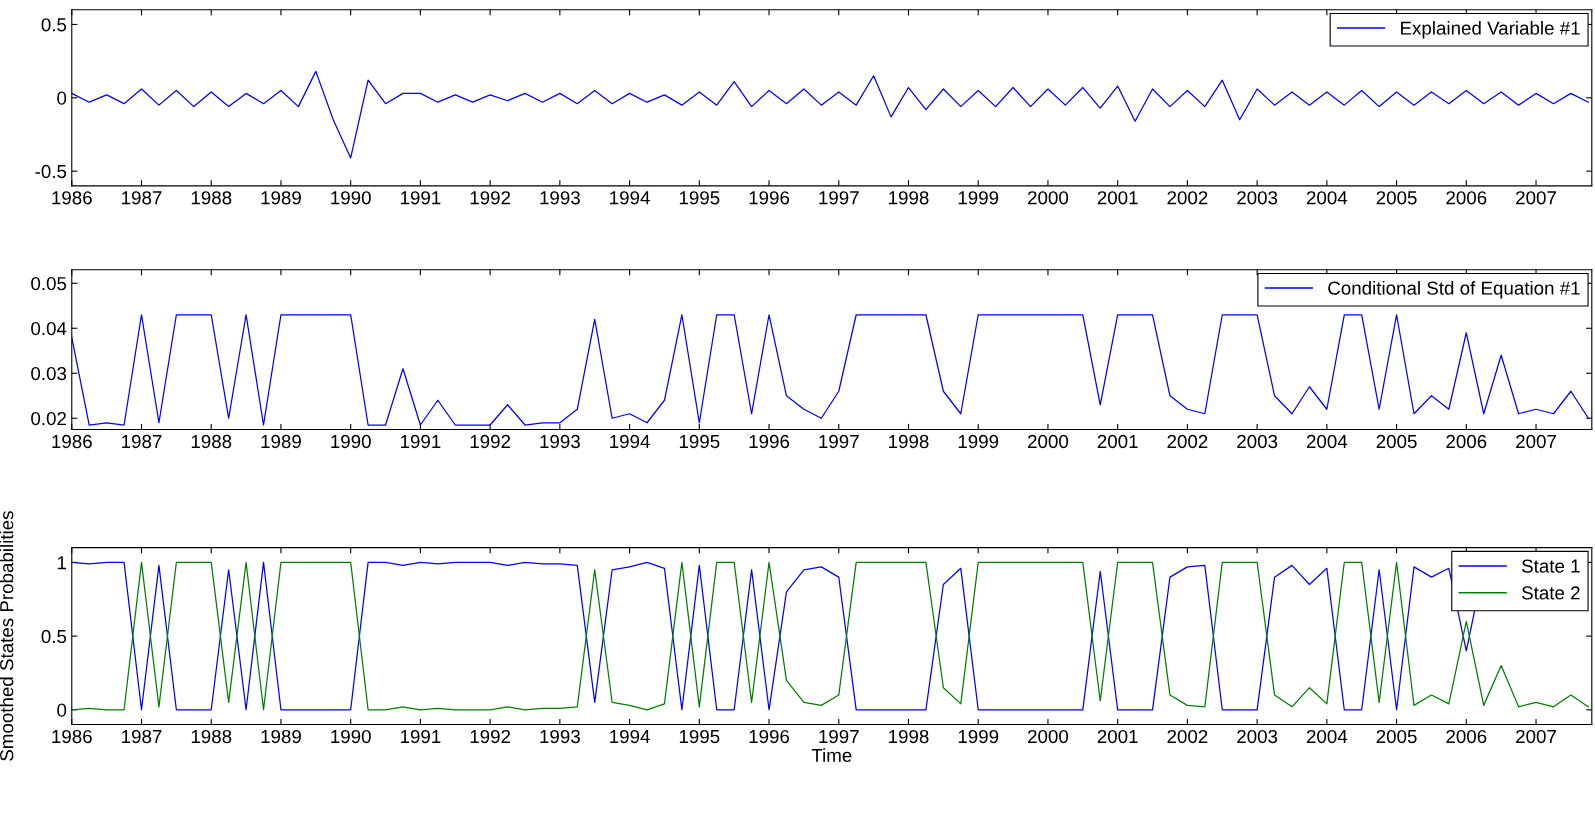 This screenshot has width=1595, height=815. What do you see at coordinates (1490, 30) in the screenshot?
I see `legend-label: Explained Variable #1` at bounding box center [1490, 30].